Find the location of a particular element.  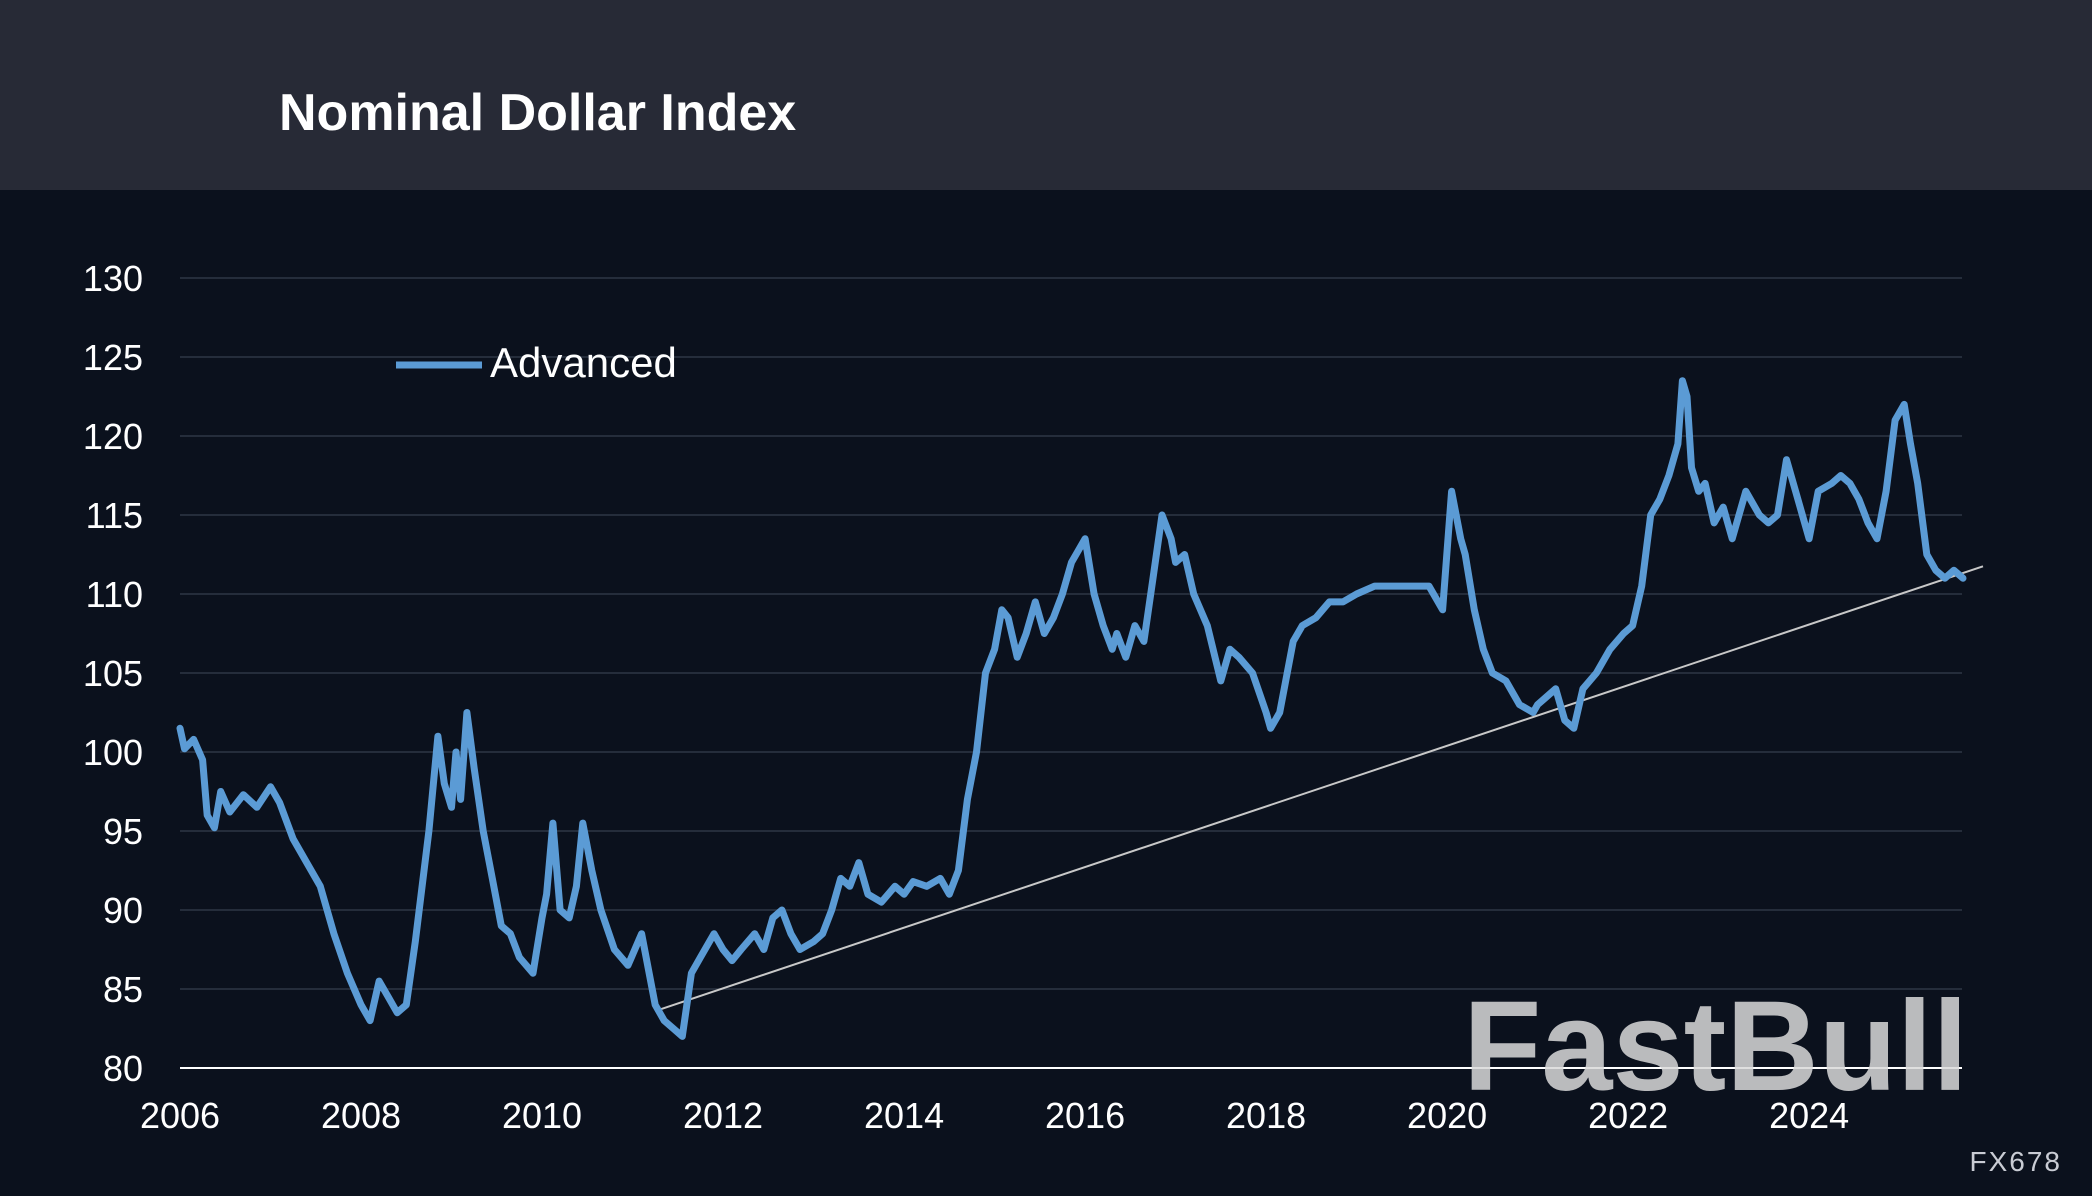

x-tick-label: 2010 is located at coordinates (542, 1115).